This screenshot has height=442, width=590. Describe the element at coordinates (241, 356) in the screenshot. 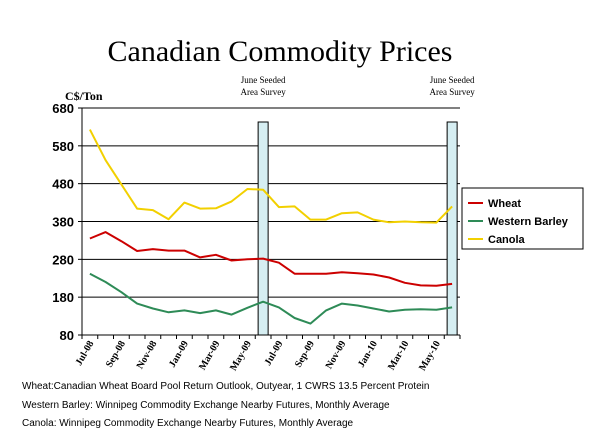

I see `x-tick-label-5: May-09` at that location.